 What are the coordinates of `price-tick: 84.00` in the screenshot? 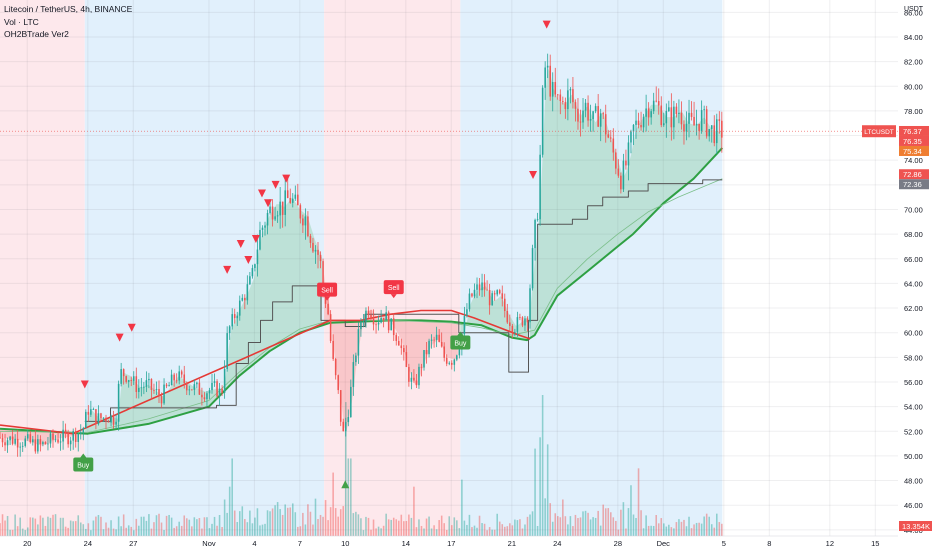 It's located at (913, 37).